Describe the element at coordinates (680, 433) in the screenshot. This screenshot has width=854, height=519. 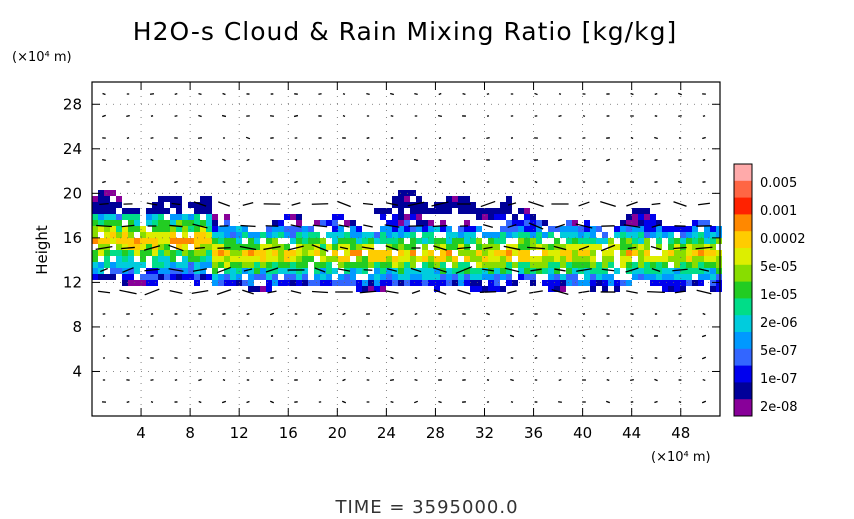
I see `x-tick-label-11: 48` at that location.